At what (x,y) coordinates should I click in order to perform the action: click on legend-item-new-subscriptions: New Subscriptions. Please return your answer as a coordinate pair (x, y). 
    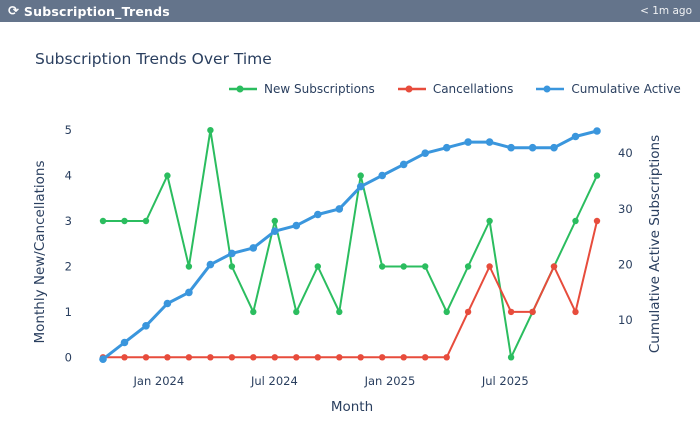
    Looking at the image, I should click on (301, 89).